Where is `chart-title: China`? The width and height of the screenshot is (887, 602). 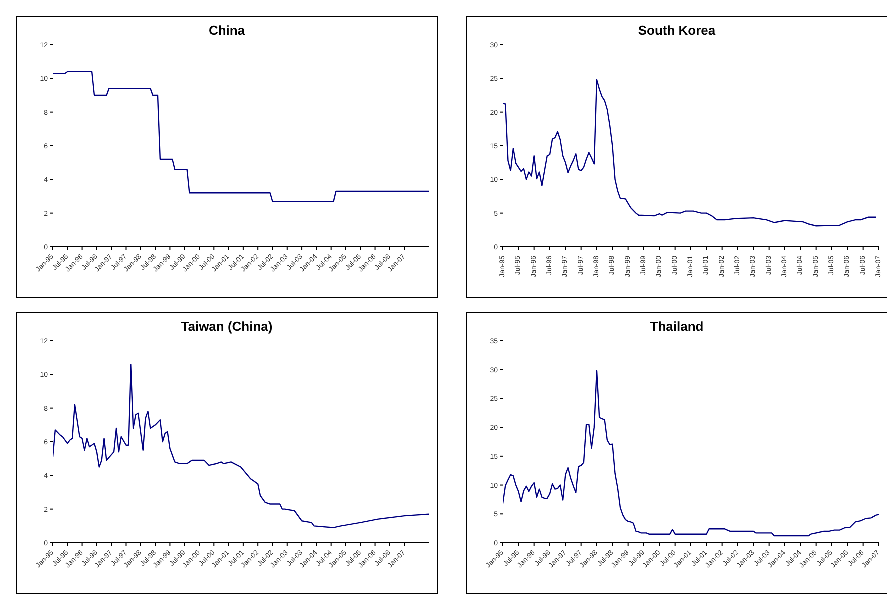
chart-title: China is located at coordinates (227, 30).